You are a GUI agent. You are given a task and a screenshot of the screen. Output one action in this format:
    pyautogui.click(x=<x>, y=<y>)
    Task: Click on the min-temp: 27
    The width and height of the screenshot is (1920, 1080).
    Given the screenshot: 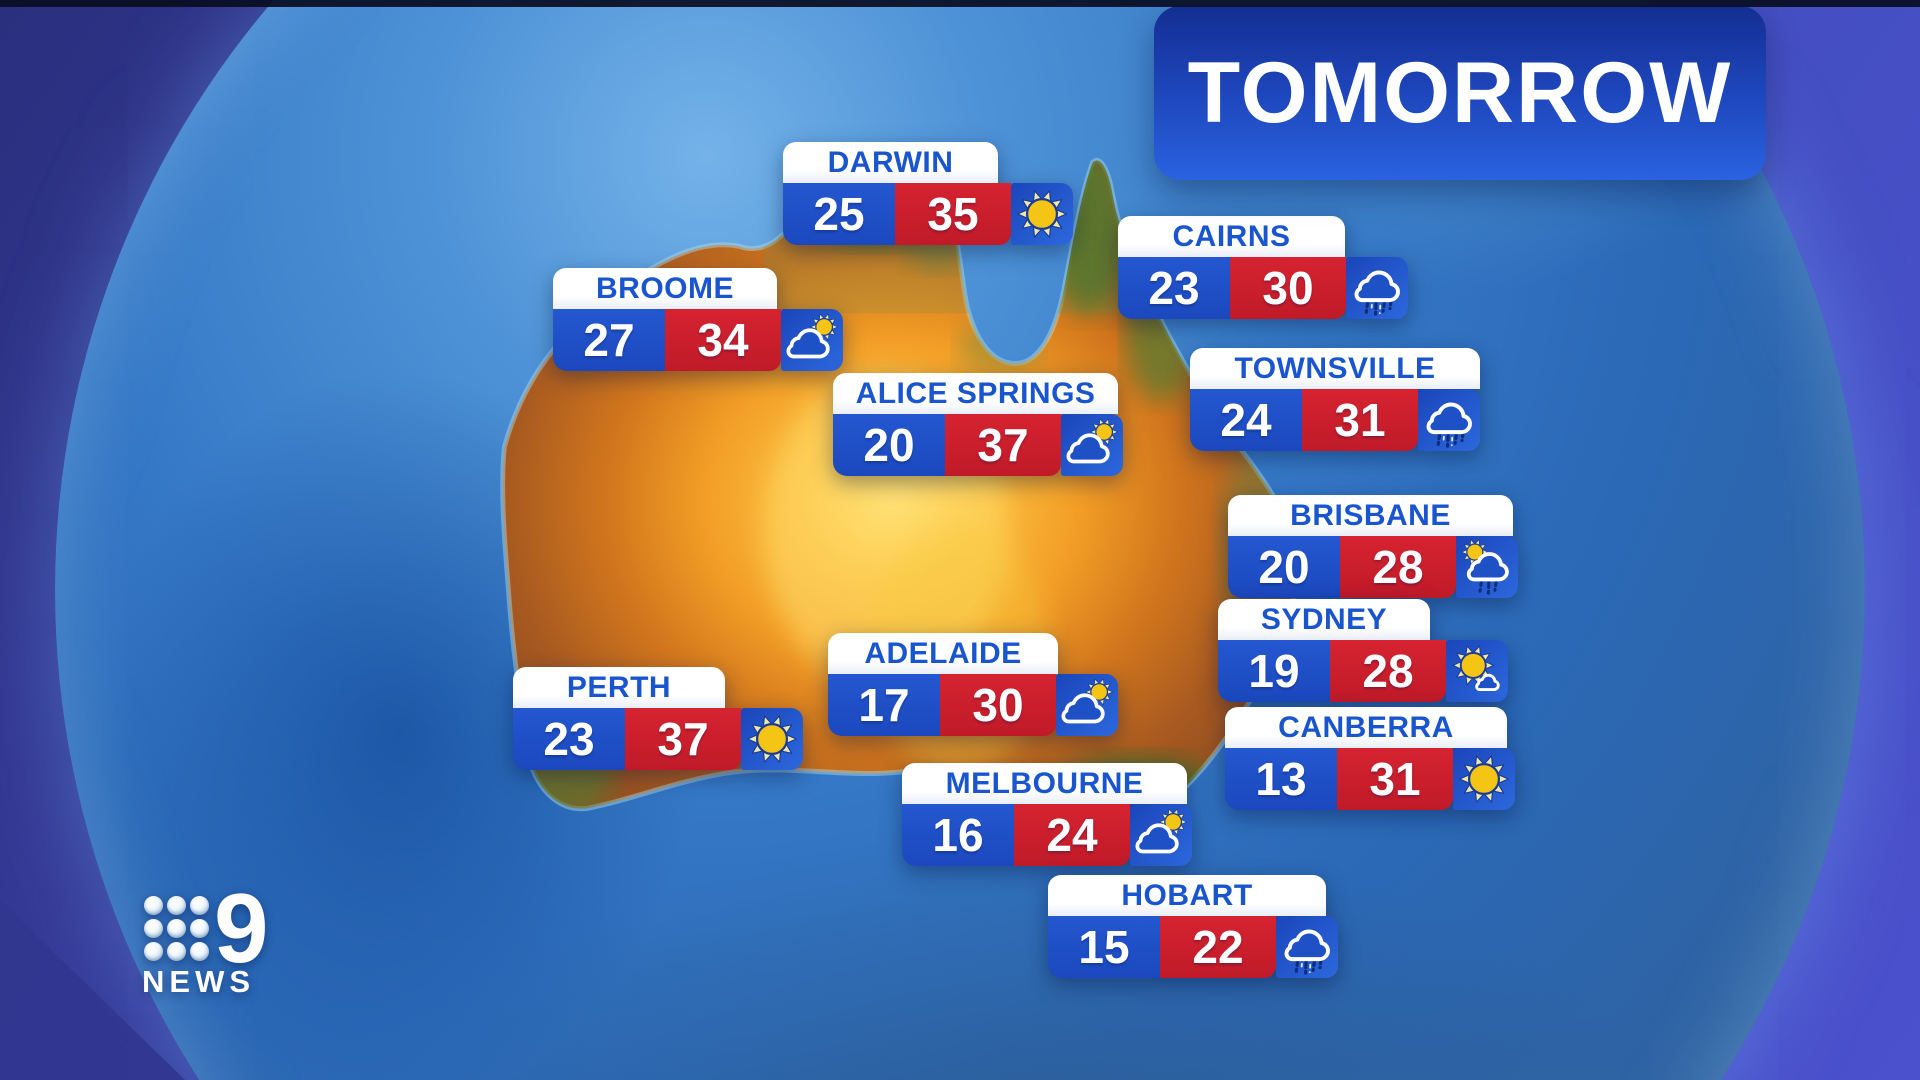 What is the action you would take?
    pyautogui.click(x=609, y=340)
    